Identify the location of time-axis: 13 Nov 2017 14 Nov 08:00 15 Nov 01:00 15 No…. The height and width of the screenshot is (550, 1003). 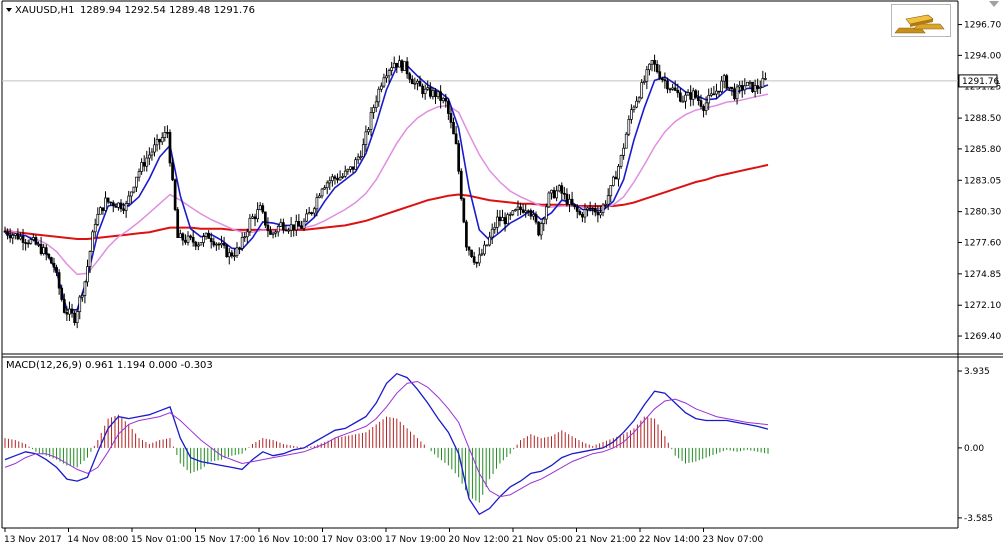
(383, 536).